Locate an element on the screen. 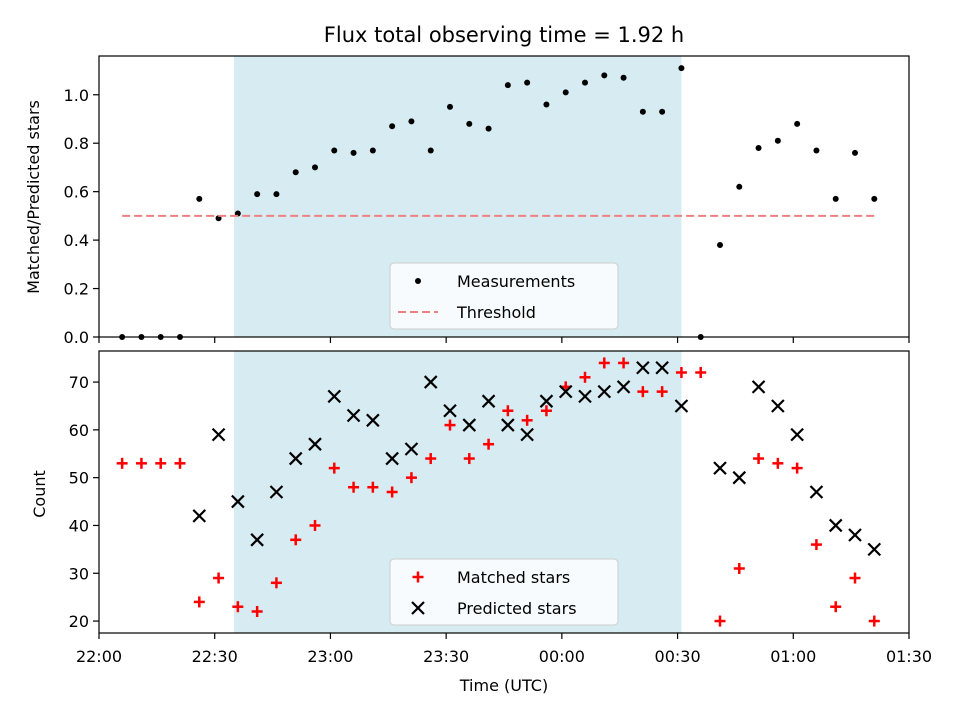  legend: Measurements Threshold is located at coordinates (504, 296).